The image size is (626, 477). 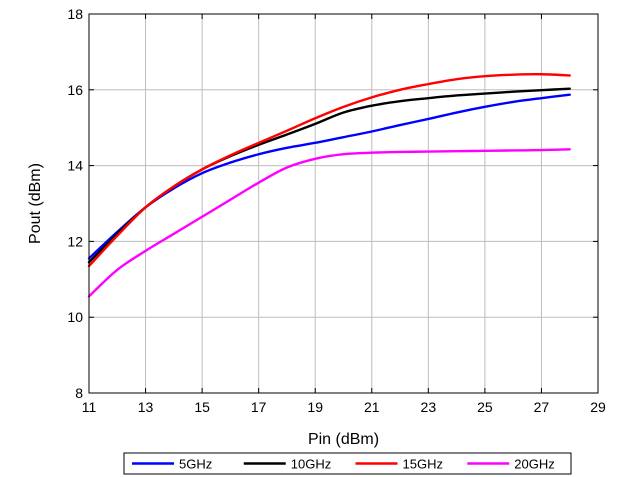 I want to click on y-tick-label: 8, so click(x=79, y=393).